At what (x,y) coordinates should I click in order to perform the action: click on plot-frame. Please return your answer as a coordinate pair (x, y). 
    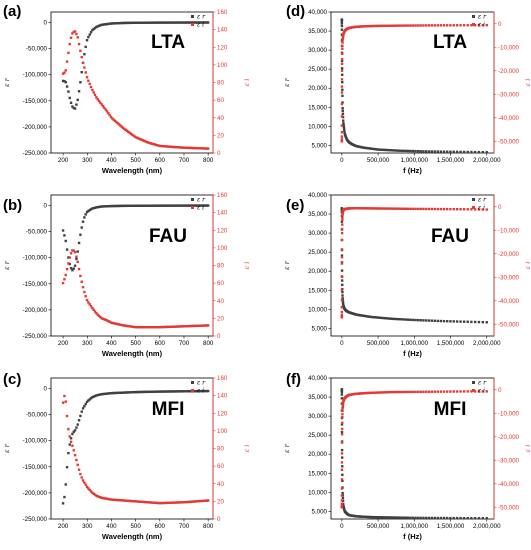
    Looking at the image, I should click on (132, 448).